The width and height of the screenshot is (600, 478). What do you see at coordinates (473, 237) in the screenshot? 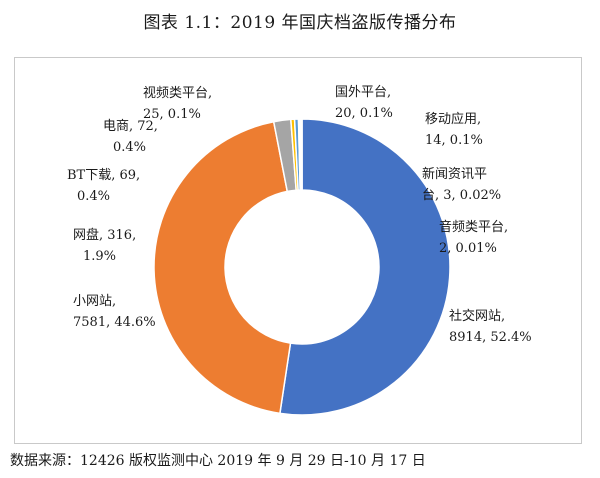
I see `data-label-9: 音频类平台, 2, 0.01%` at bounding box center [473, 237].